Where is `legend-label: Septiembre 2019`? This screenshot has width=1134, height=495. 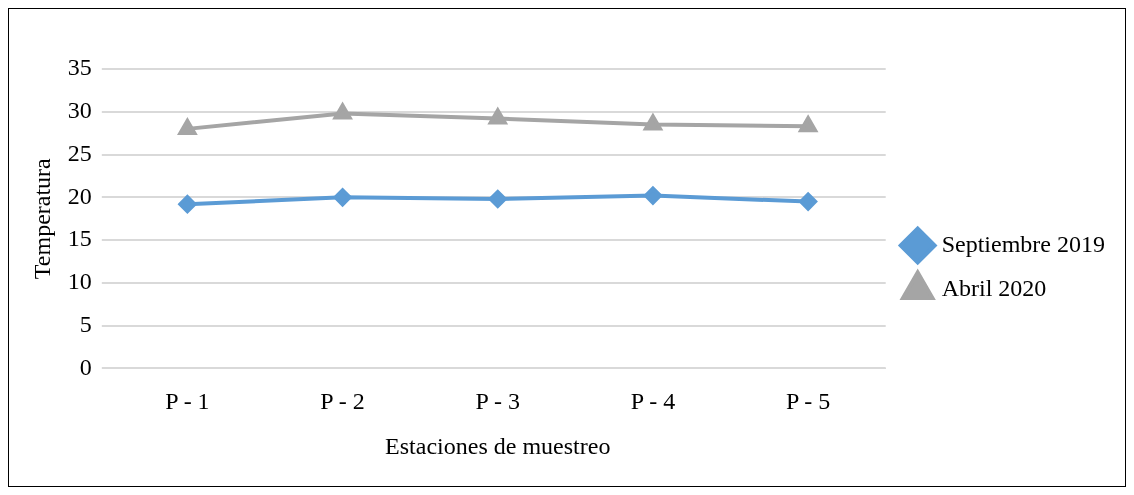
legend-label: Septiembre 2019 is located at coordinates (1023, 243).